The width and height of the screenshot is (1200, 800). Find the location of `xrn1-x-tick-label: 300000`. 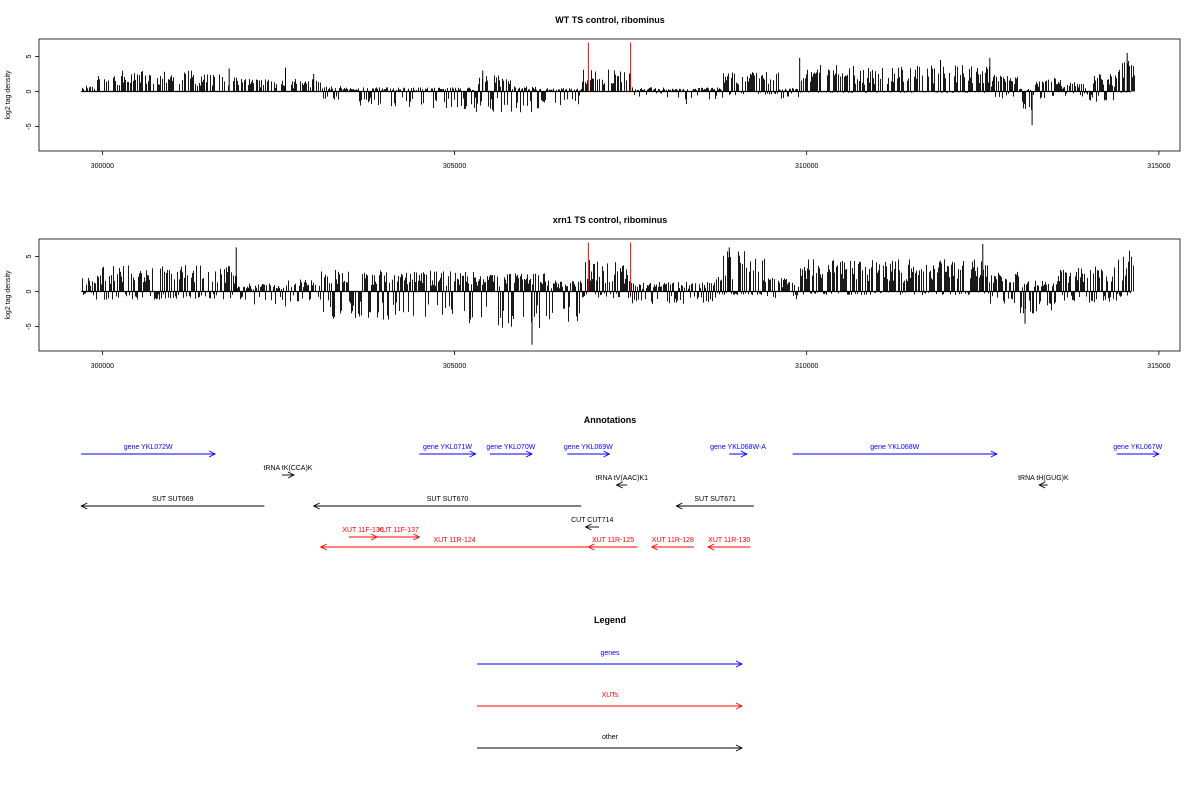

xrn1-x-tick-label: 300000 is located at coordinates (102, 366).